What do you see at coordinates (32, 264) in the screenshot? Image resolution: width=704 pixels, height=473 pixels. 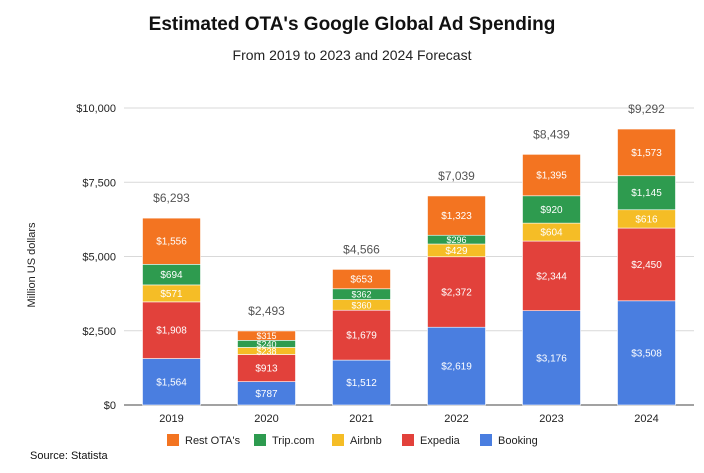 I see `y-axis-label: Million US dollars` at bounding box center [32, 264].